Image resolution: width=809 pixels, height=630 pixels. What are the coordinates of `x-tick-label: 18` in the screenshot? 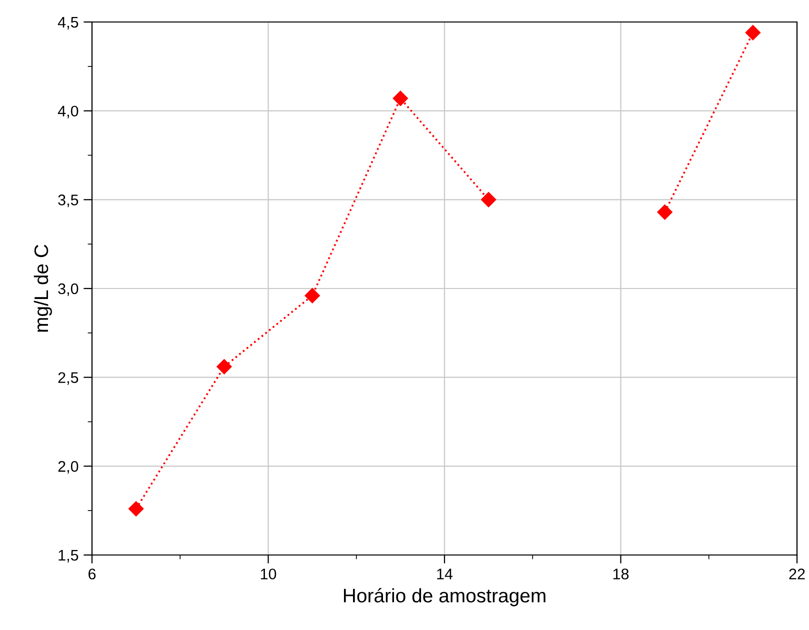 It's located at (621, 574).